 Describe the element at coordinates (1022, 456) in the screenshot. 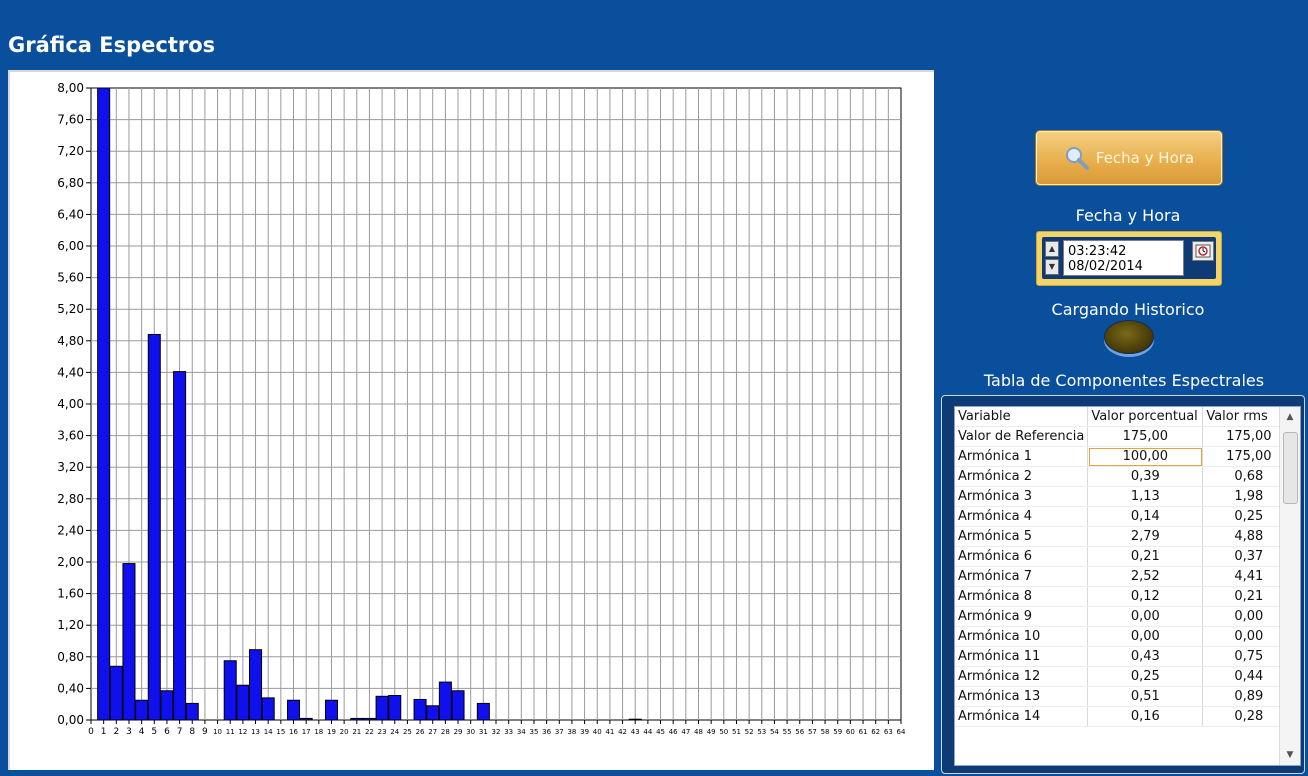

I see `table-cell: Armónica 1` at that location.